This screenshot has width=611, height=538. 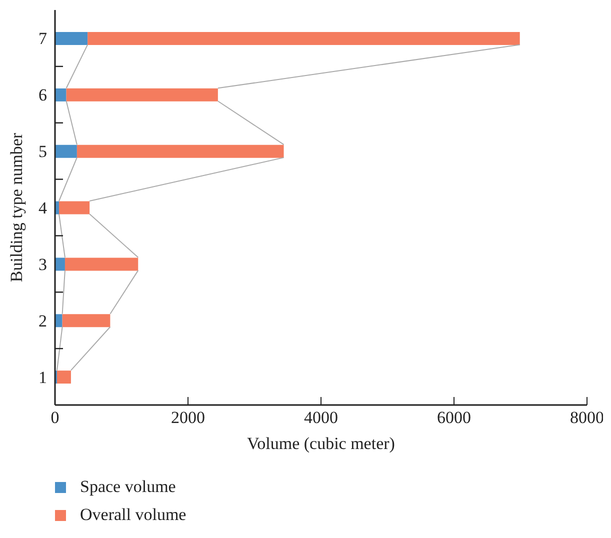 I want to click on x-axis-title: Volume (cubic meter), so click(x=321, y=443).